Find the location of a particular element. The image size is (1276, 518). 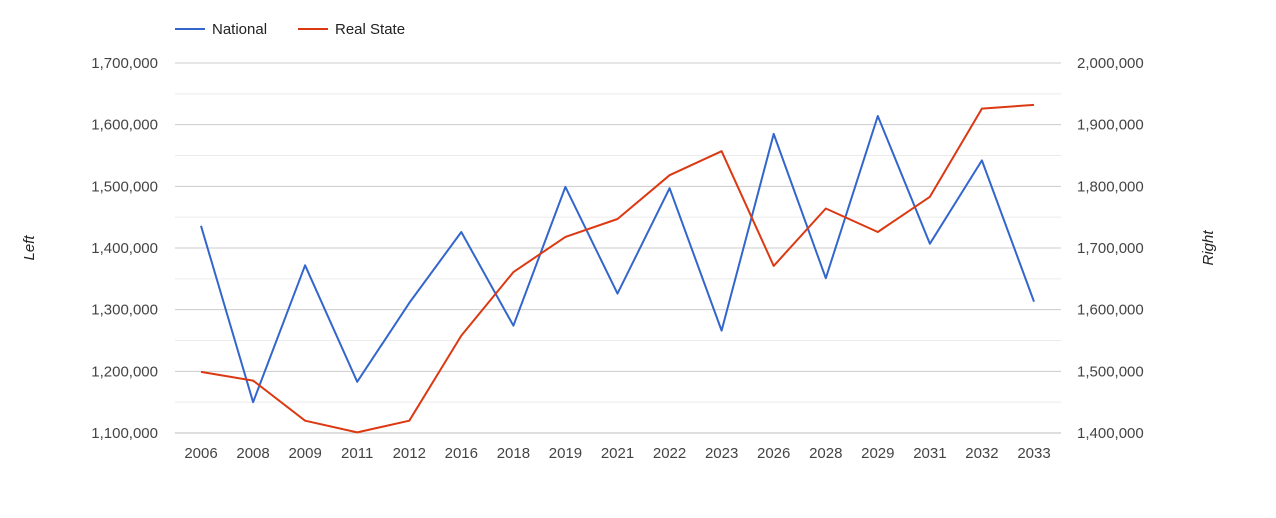

x-tick-label: 2011 is located at coordinates (357, 453).